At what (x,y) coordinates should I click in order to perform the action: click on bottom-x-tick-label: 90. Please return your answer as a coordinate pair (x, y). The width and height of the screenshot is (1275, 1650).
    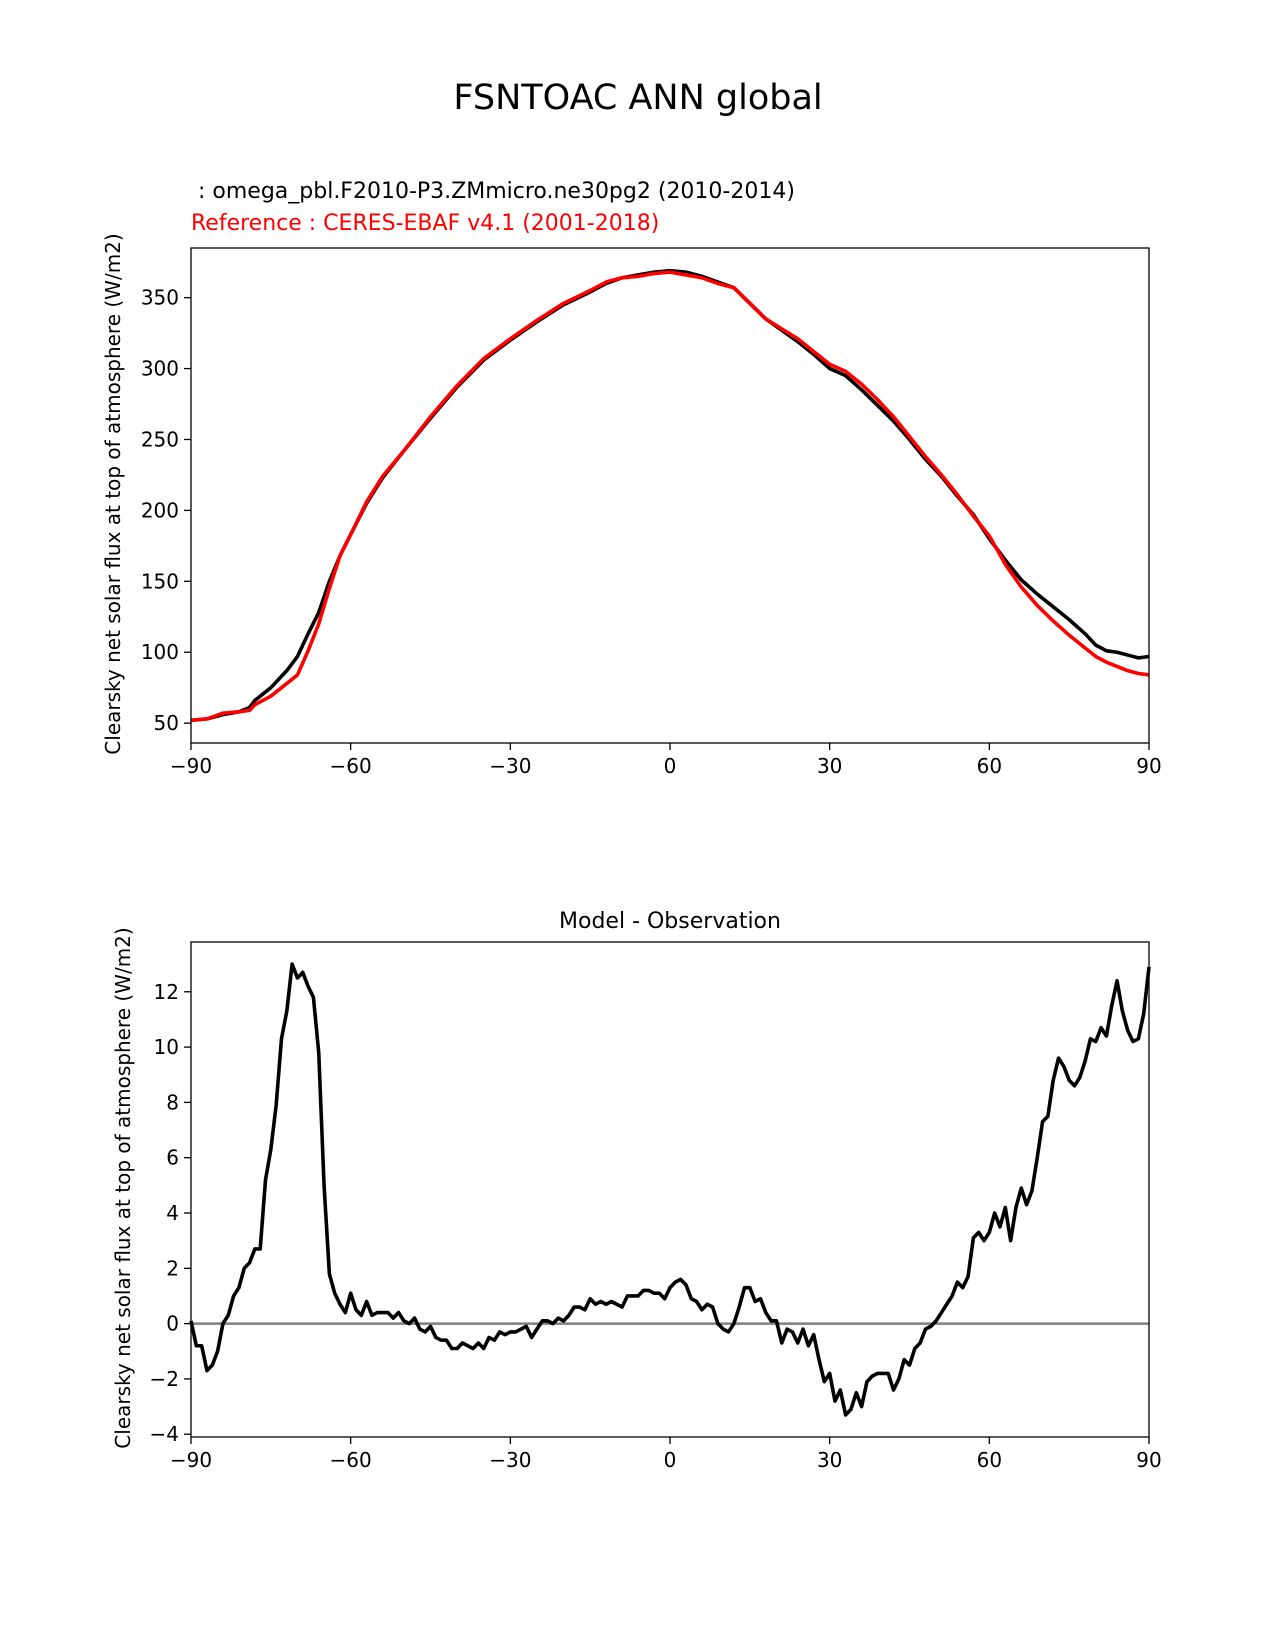
    Looking at the image, I should click on (1148, 1460).